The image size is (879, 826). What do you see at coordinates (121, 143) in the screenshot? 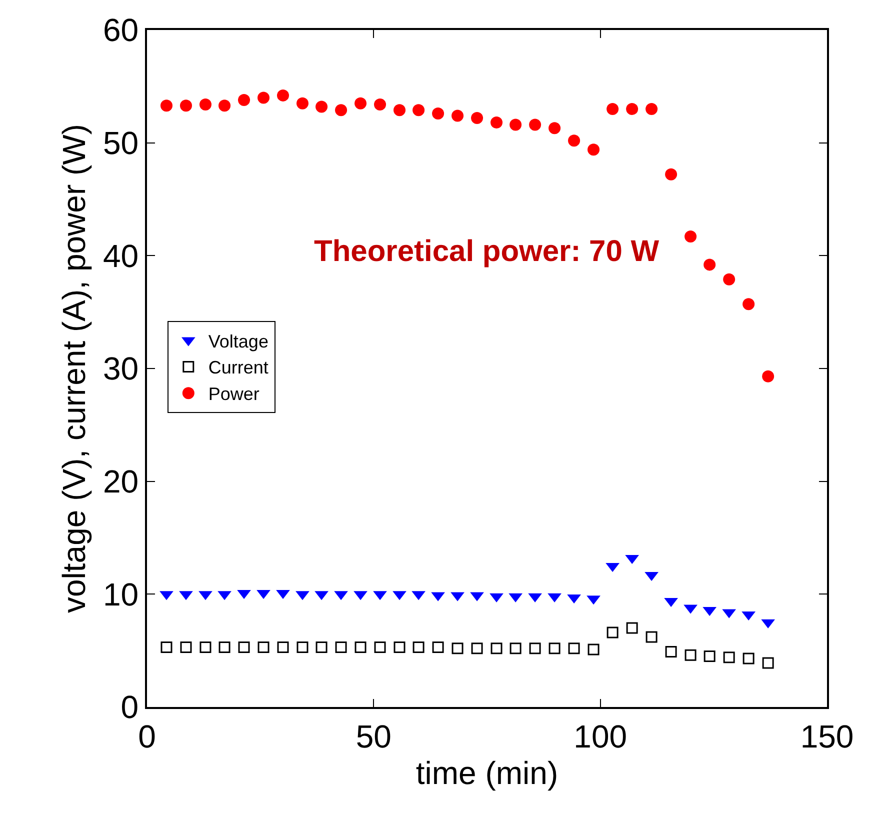
I see `y-tick-label: 50` at bounding box center [121, 143].